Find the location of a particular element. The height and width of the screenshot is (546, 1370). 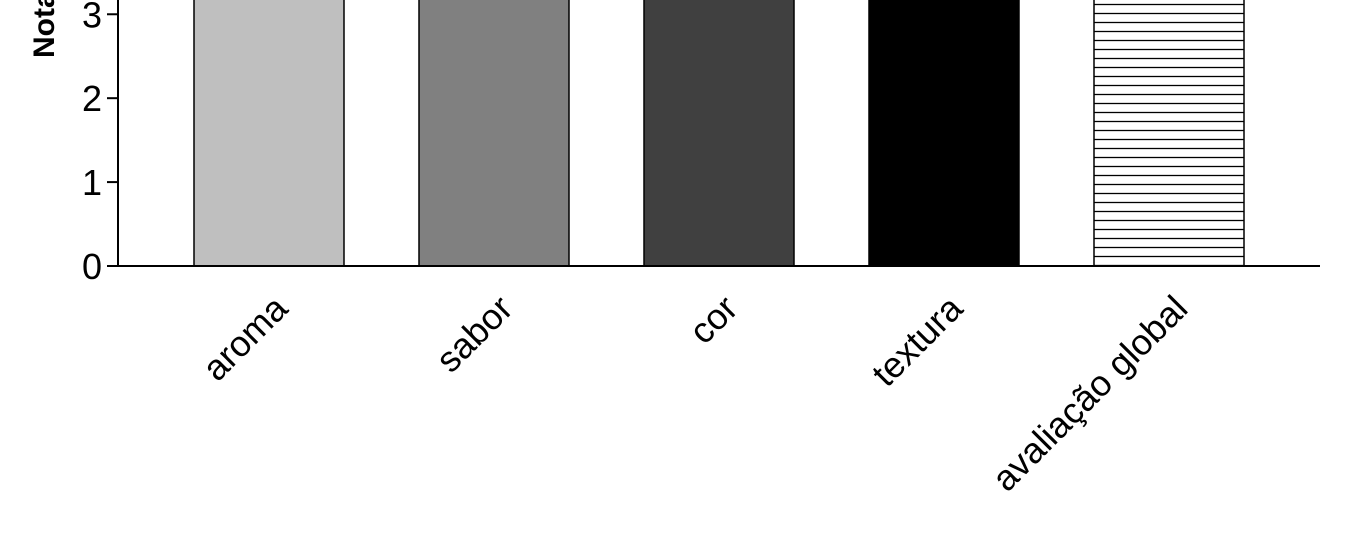

y-tick-label: 3 is located at coordinates (92, 17).